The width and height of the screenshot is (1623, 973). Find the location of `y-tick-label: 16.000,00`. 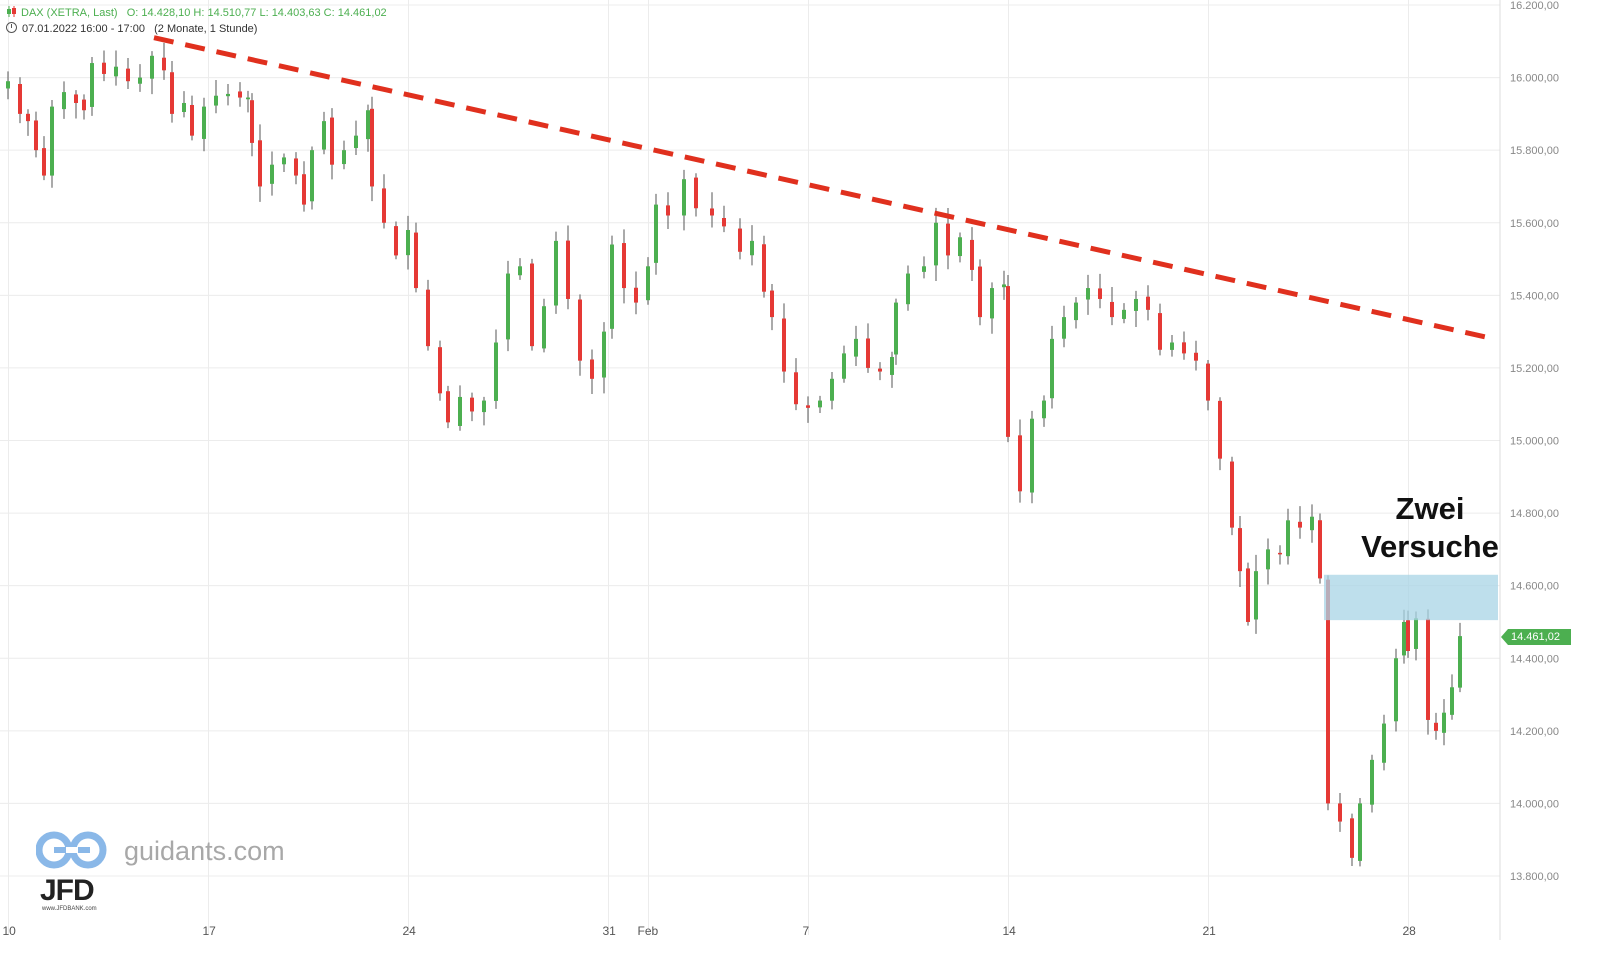

y-tick-label: 16.000,00 is located at coordinates (1534, 79).